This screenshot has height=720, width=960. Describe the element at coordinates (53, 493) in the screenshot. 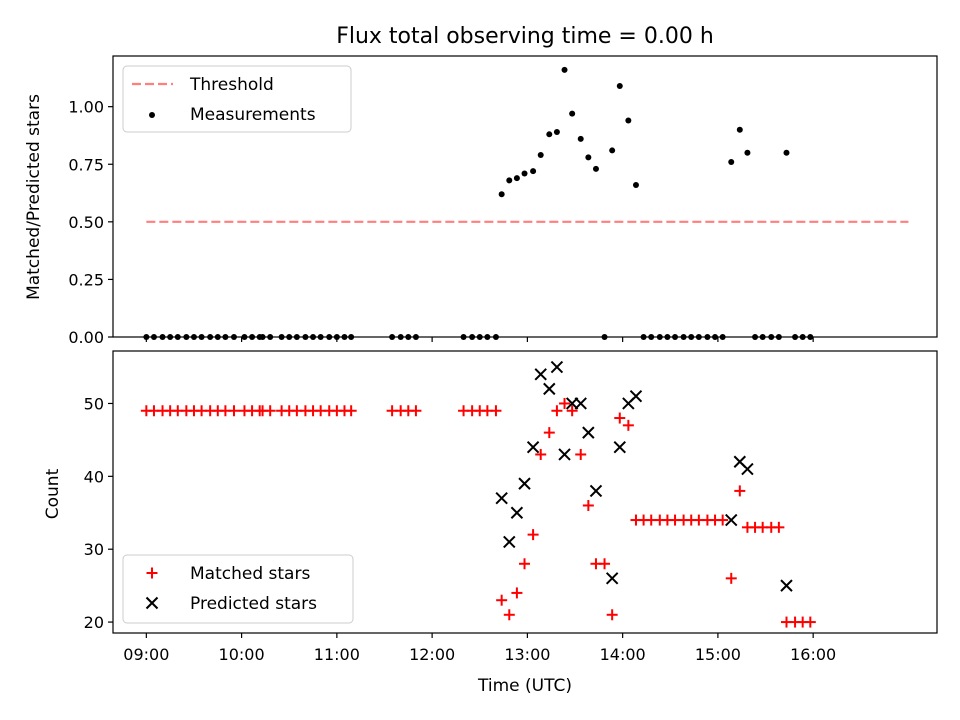

I see `bottom-ylabel: Count` at that location.